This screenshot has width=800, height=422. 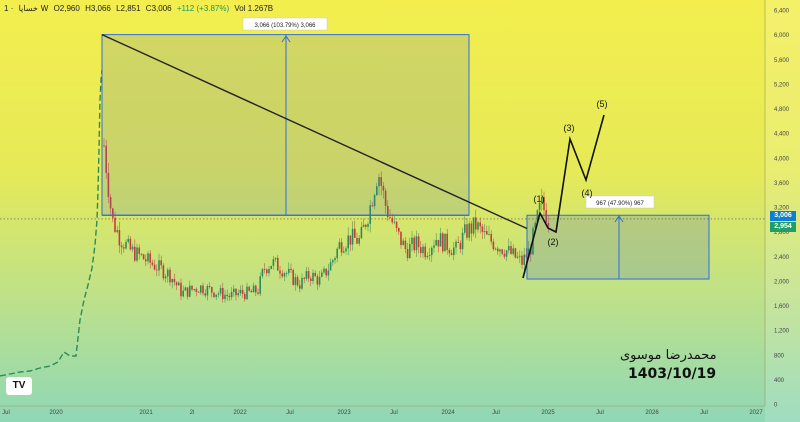 What do you see at coordinates (782, 209) in the screenshot?
I see `price-tick-label: 3,200` at bounding box center [782, 209].